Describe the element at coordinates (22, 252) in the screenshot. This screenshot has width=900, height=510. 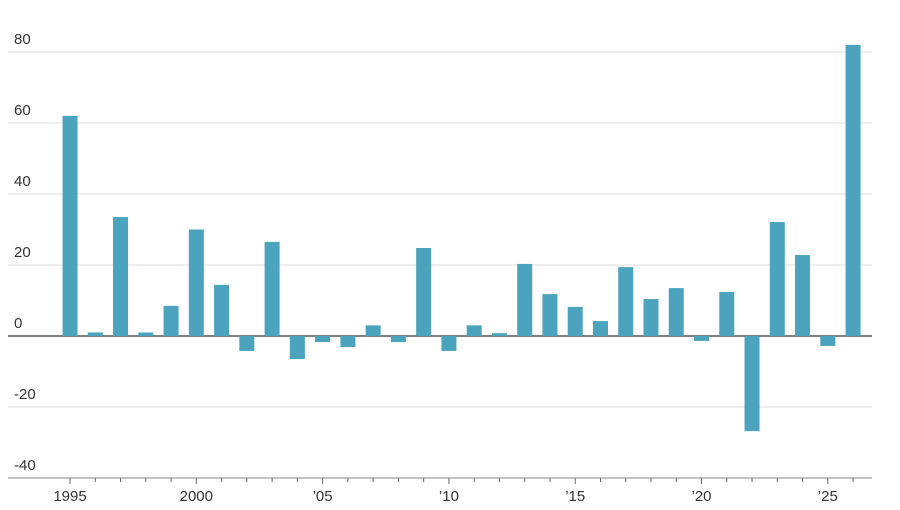
I see `y-tick-label: 20` at that location.